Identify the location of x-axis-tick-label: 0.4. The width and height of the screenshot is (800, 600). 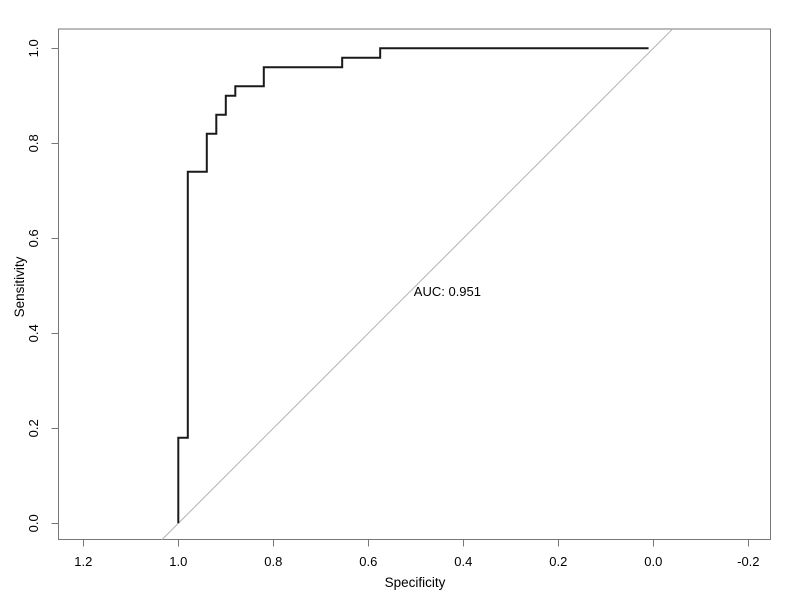
(463, 561).